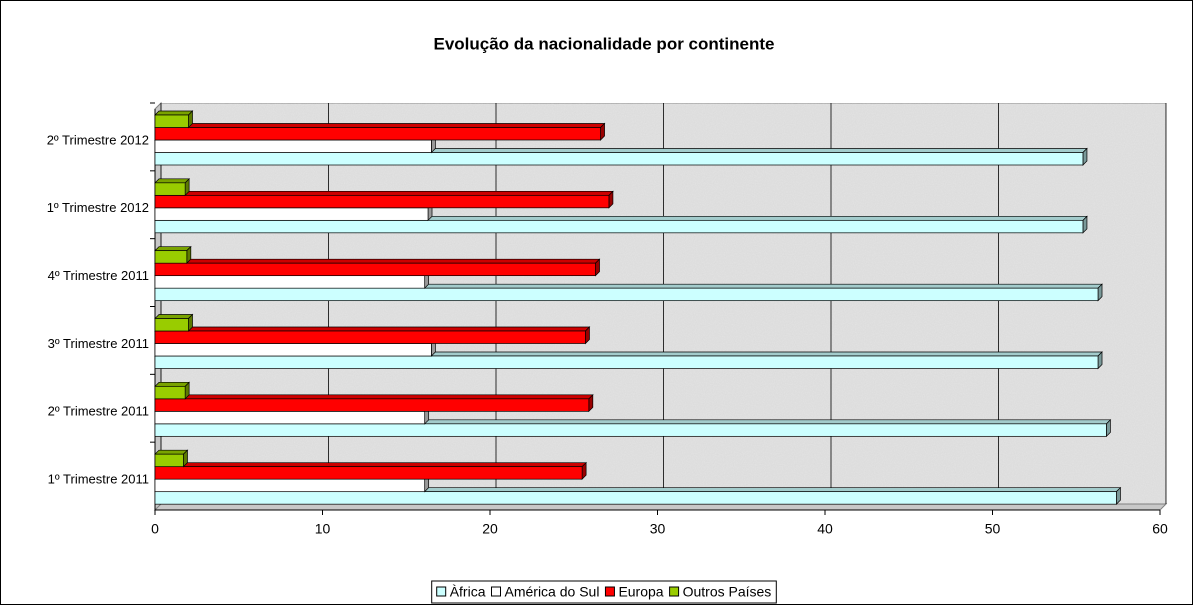 This screenshot has width=1193, height=605. I want to click on chart-title: Evolução da nacionalidade por continente, so click(603, 43).